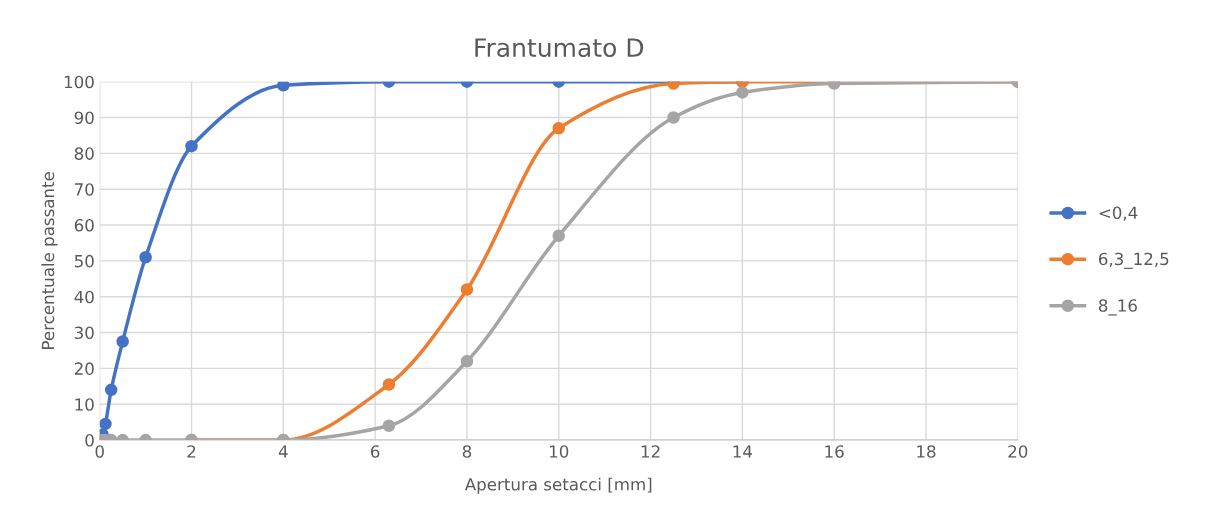 Image resolution: width=1216 pixels, height=527 pixels. Describe the element at coordinates (1018, 451) in the screenshot. I see `x-tick-label: 20` at that location.